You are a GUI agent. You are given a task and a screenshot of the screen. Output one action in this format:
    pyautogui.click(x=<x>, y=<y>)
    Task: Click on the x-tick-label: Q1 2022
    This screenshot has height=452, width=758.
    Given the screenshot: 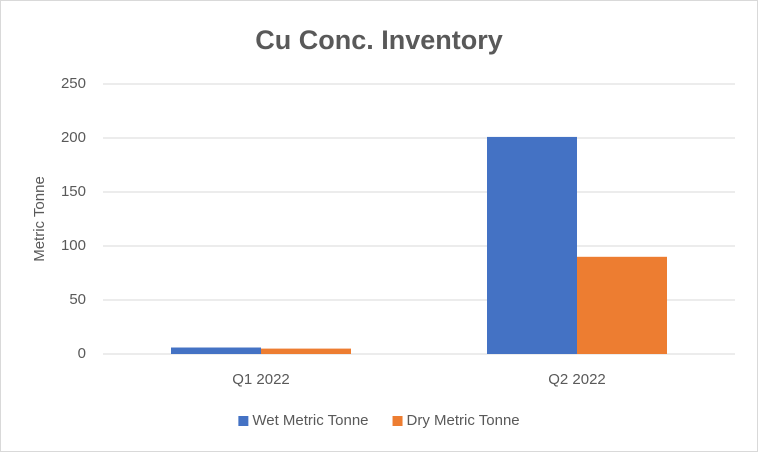 What is the action you would take?
    pyautogui.click(x=261, y=379)
    